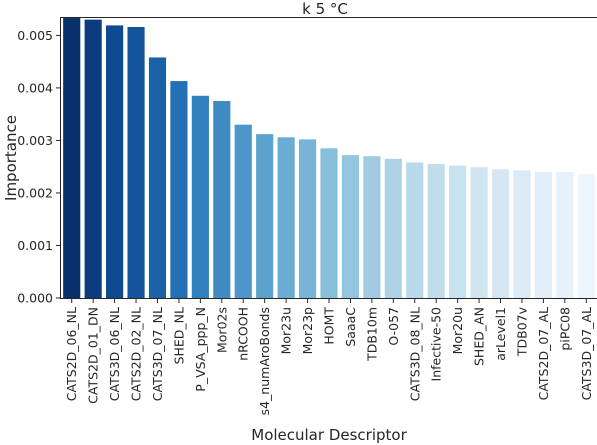 The height and width of the screenshot is (445, 597). I want to click on x-tick-label: Mor23p, so click(307, 330).